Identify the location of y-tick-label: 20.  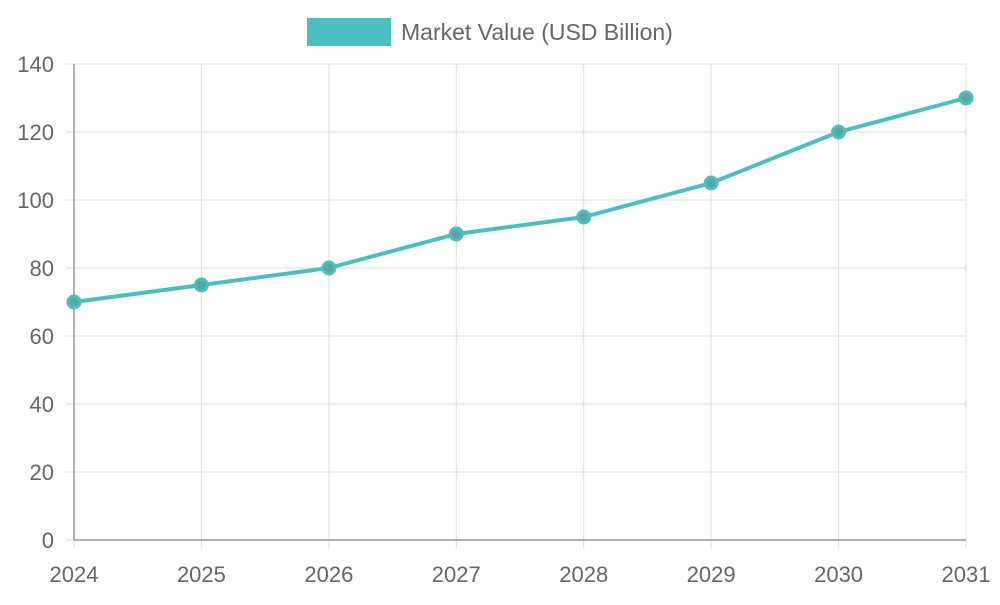
(42, 472).